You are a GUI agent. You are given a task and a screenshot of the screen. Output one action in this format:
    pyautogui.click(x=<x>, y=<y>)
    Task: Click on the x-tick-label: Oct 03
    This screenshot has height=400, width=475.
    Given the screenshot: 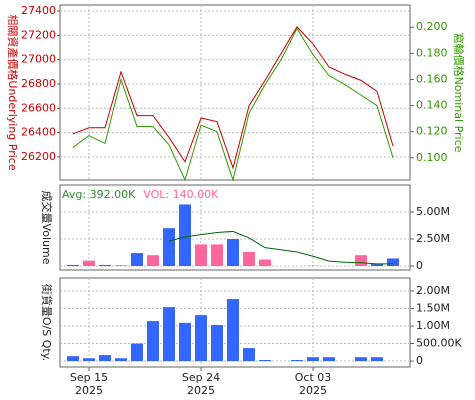 What is the action you would take?
    pyautogui.click(x=313, y=377)
    